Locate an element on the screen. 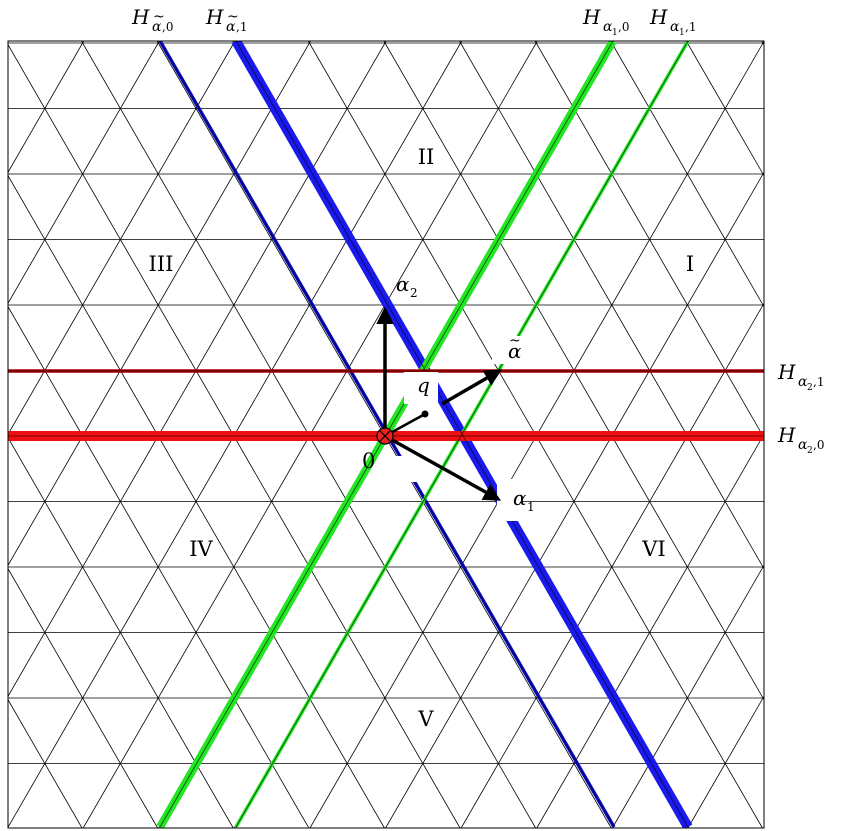 The width and height of the screenshot is (847, 831). label-q: q is located at coordinates (423, 385).